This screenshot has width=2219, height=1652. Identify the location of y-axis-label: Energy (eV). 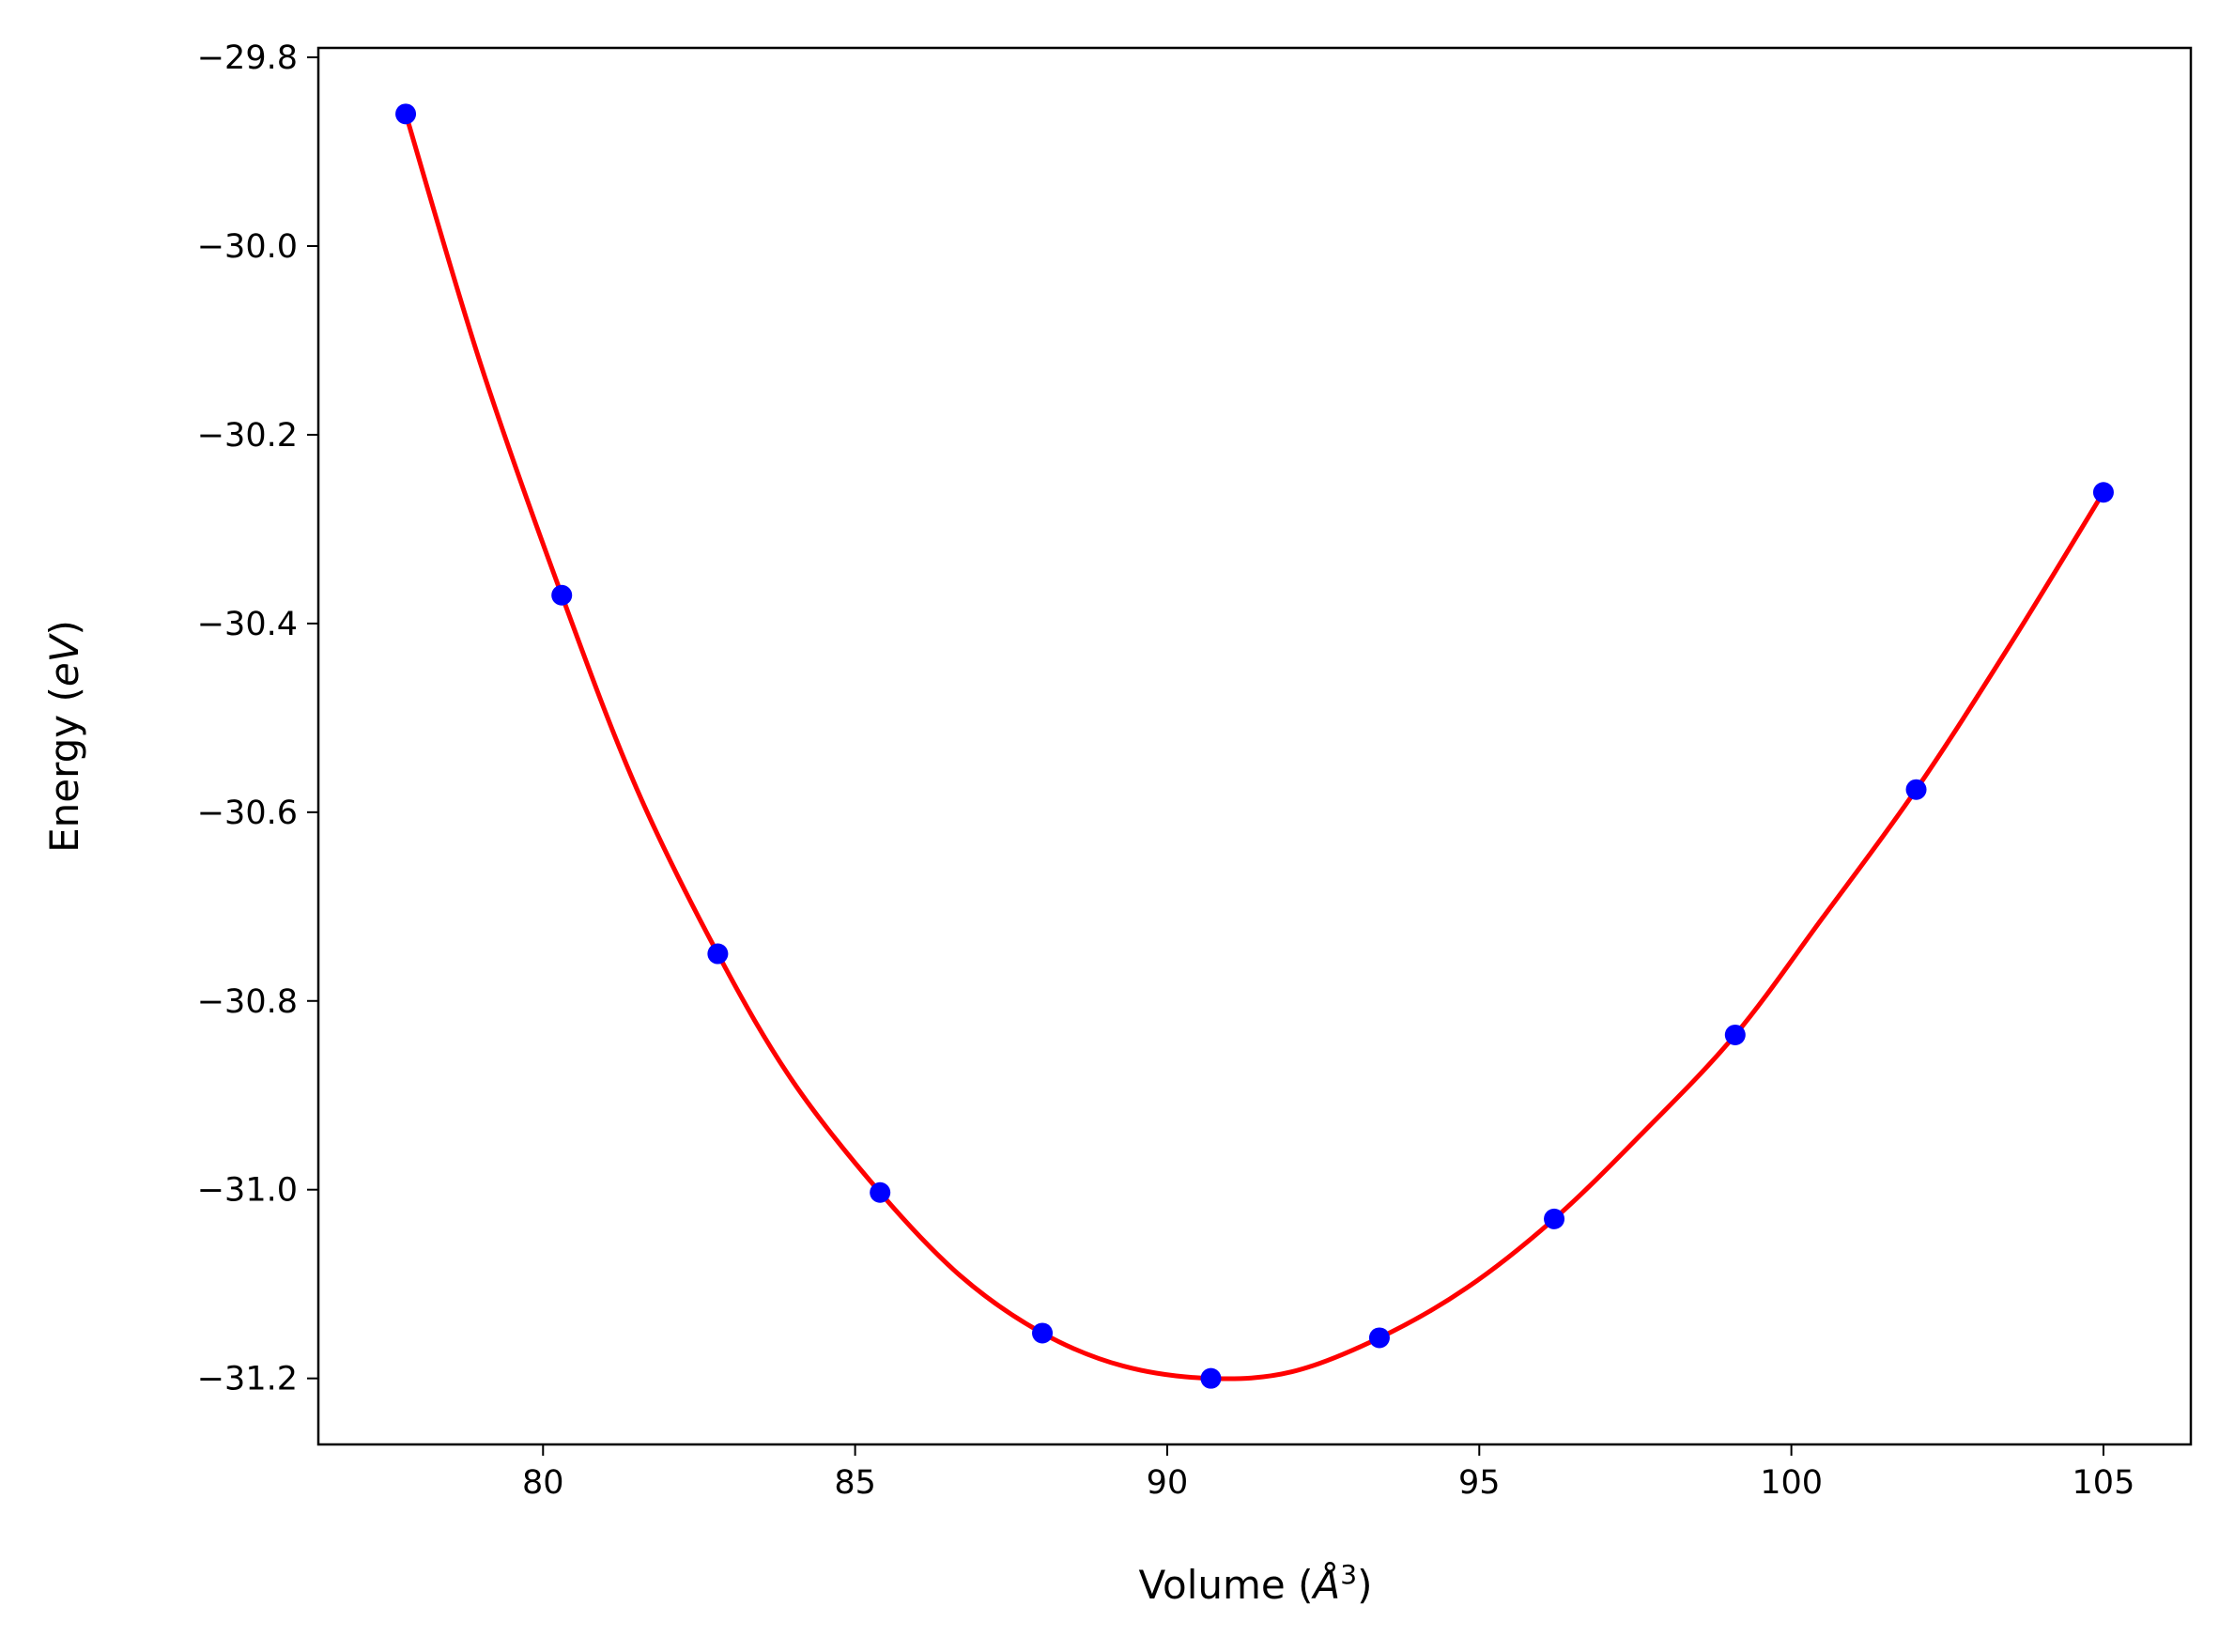
(64, 736).